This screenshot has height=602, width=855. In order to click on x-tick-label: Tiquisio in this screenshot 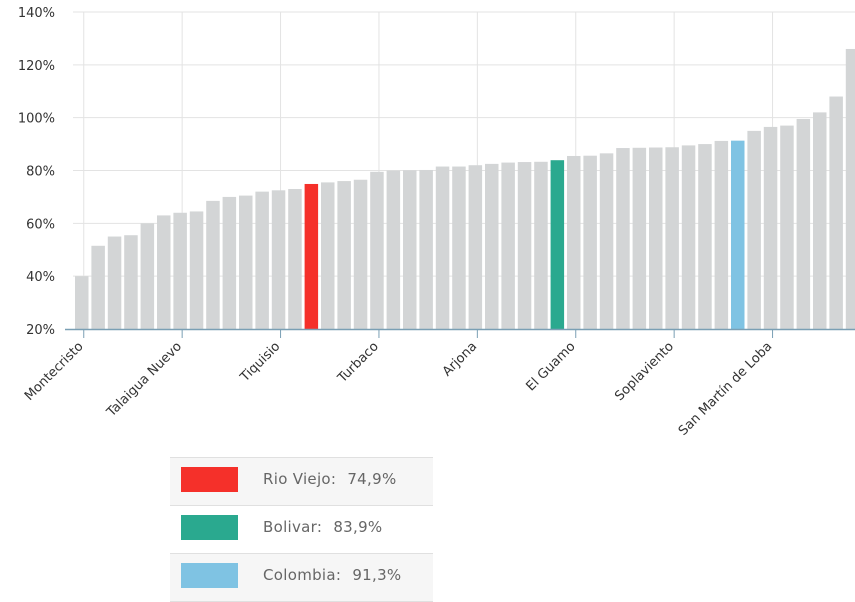, I will do `click(260, 362)`.